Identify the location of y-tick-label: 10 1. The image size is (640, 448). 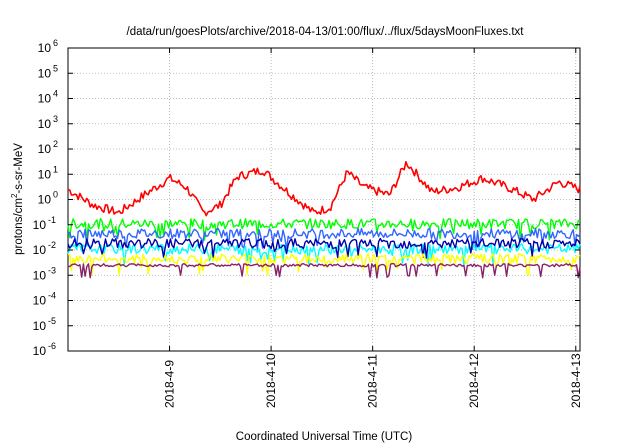
(48, 172).